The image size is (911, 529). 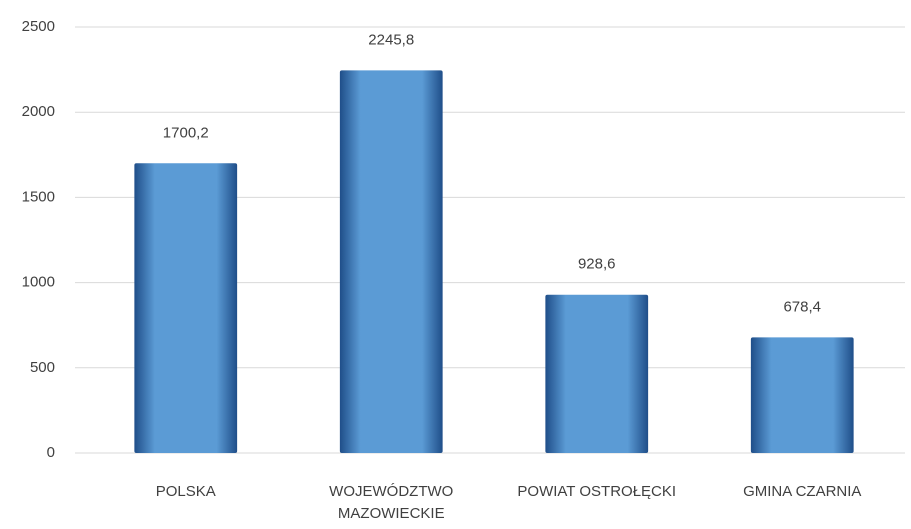 What do you see at coordinates (186, 132) in the screenshot?
I see `value-label: 1700,2` at bounding box center [186, 132].